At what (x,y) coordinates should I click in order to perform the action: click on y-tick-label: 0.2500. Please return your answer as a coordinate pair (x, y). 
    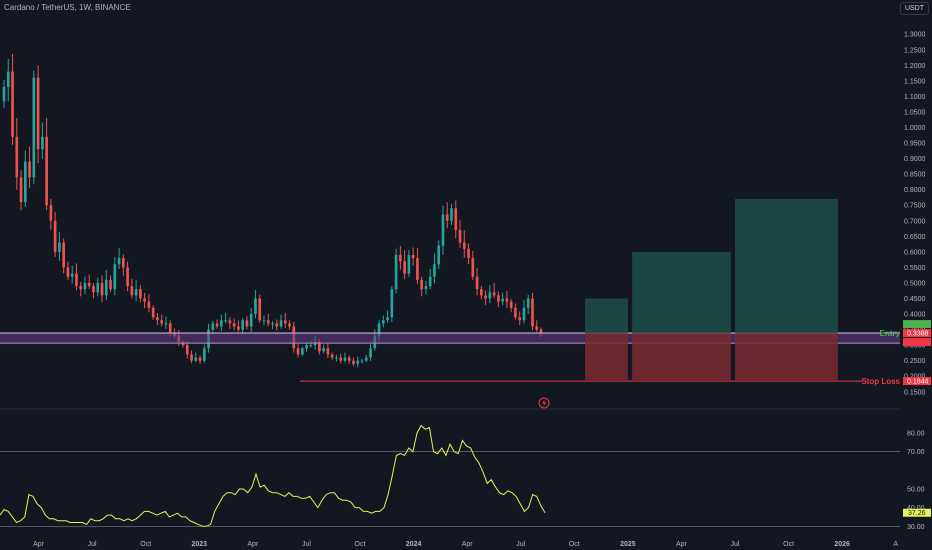
    Looking at the image, I should click on (915, 361).